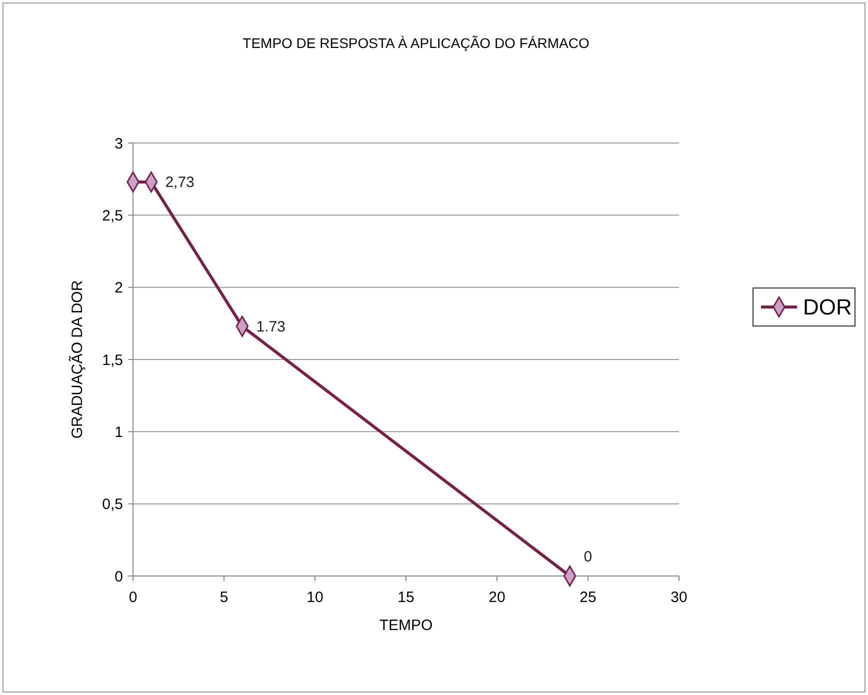 The width and height of the screenshot is (868, 695). What do you see at coordinates (112, 505) in the screenshot?
I see `y-tick-label: 0,5` at bounding box center [112, 505].